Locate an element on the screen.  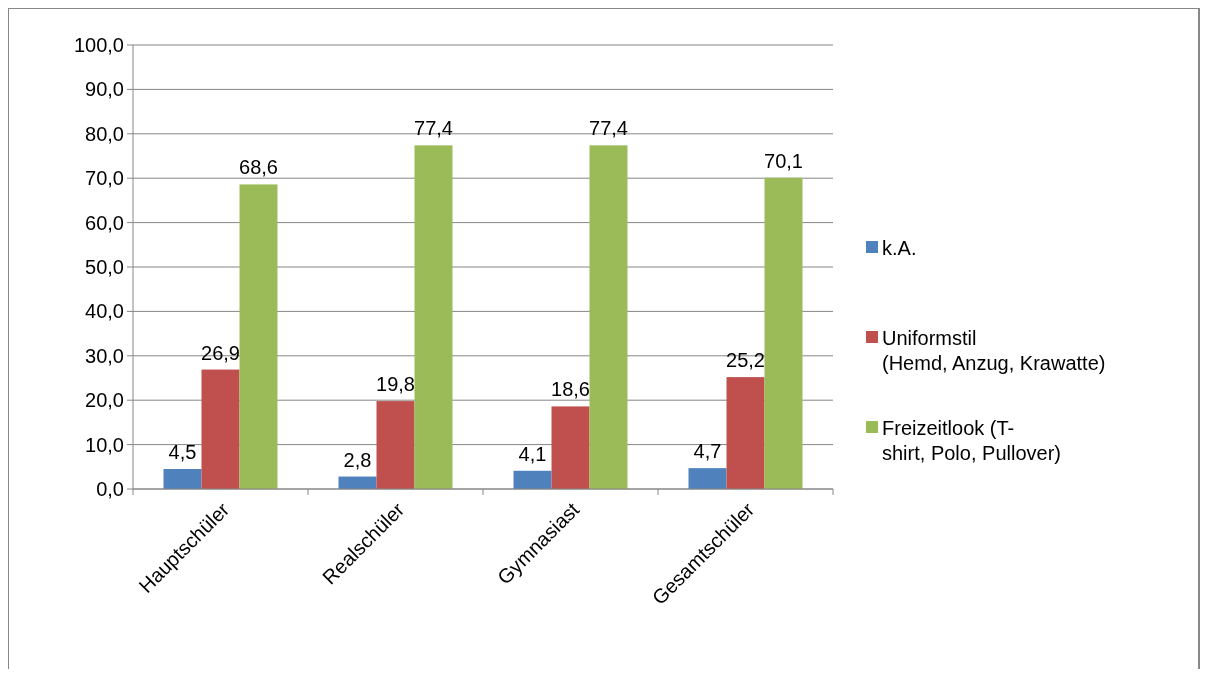
data-label: 4,7 is located at coordinates (707, 451).